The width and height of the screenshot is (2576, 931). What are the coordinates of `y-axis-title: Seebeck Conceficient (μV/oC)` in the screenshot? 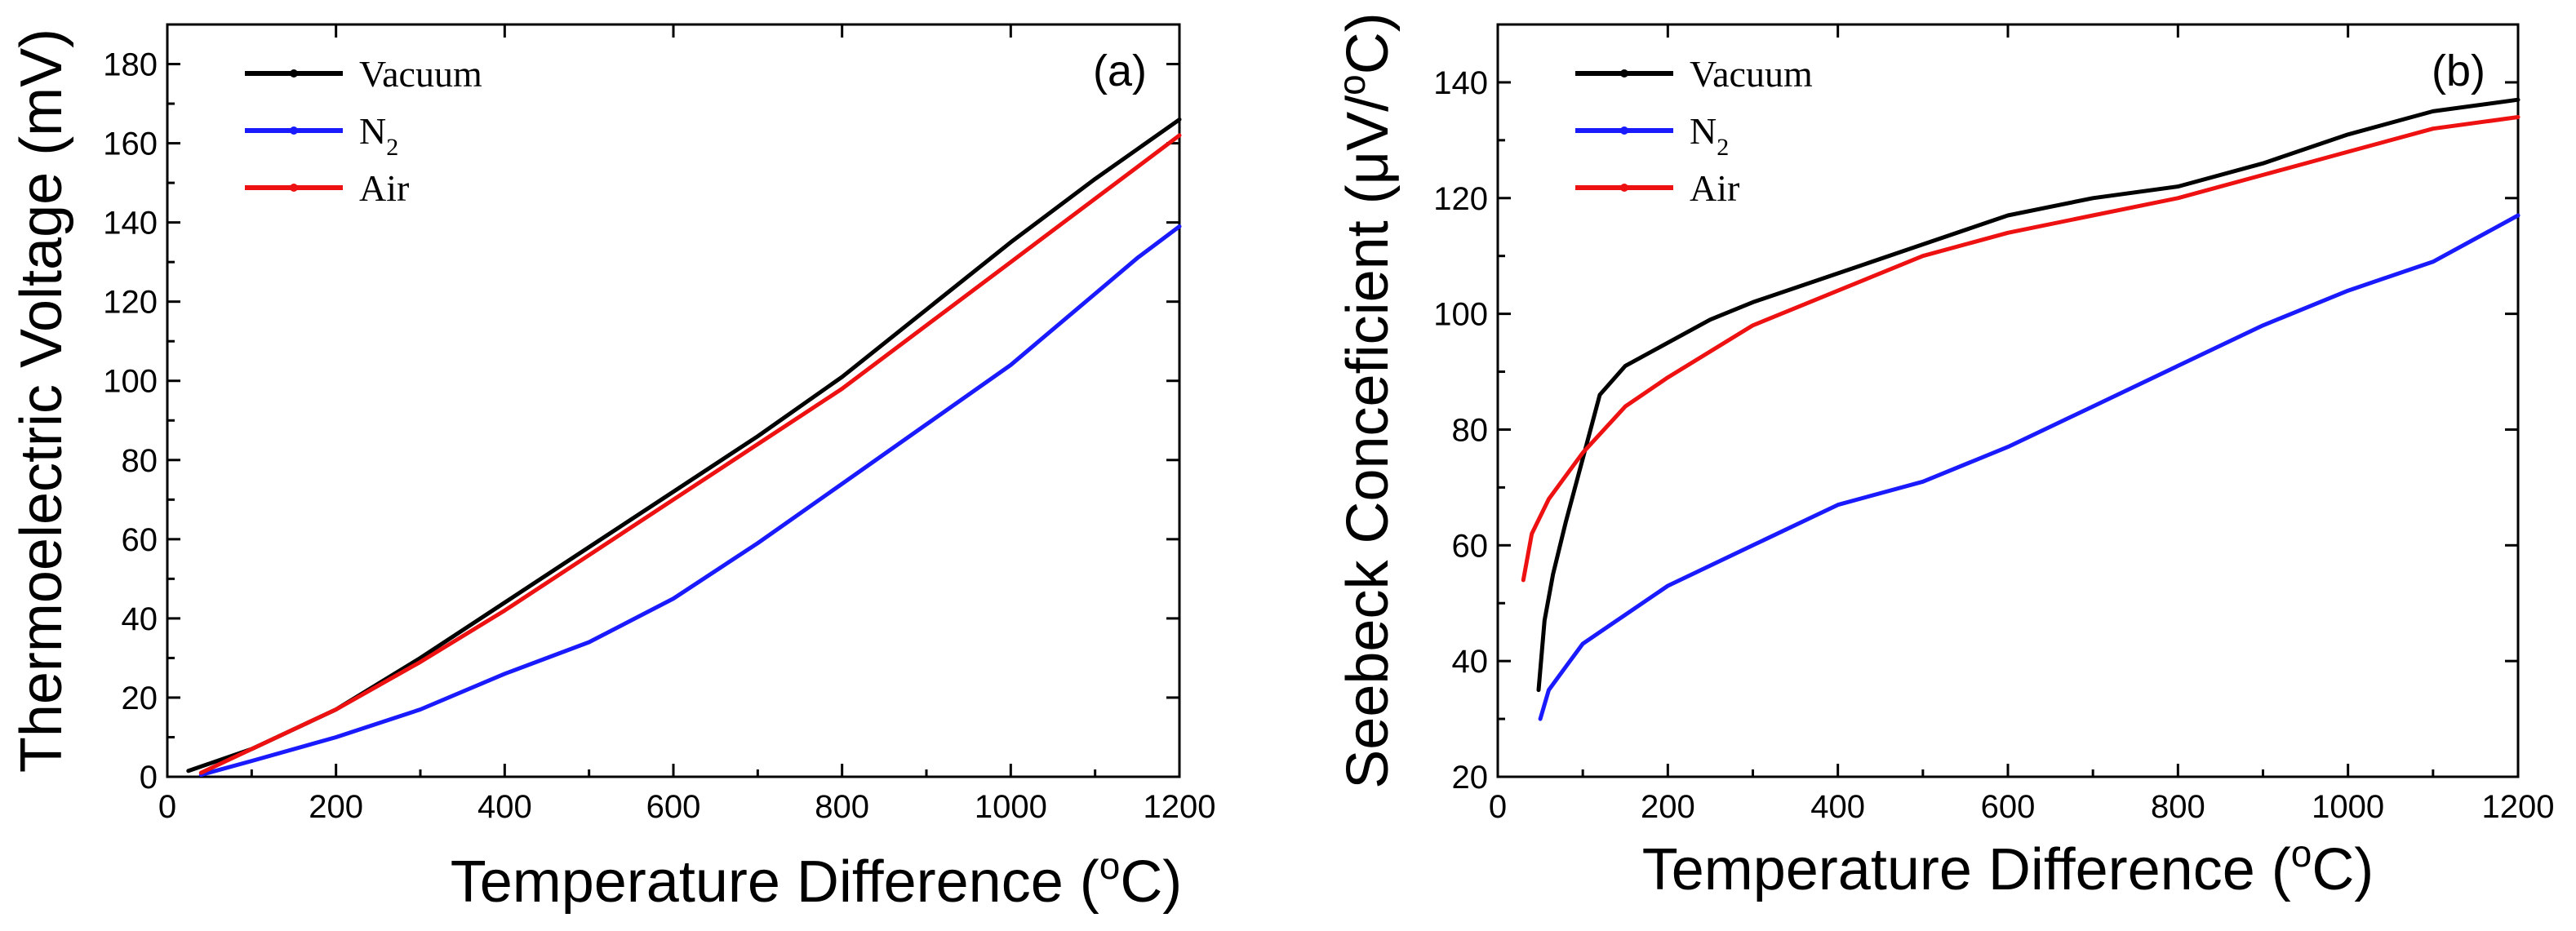 It's located at (1365, 400).